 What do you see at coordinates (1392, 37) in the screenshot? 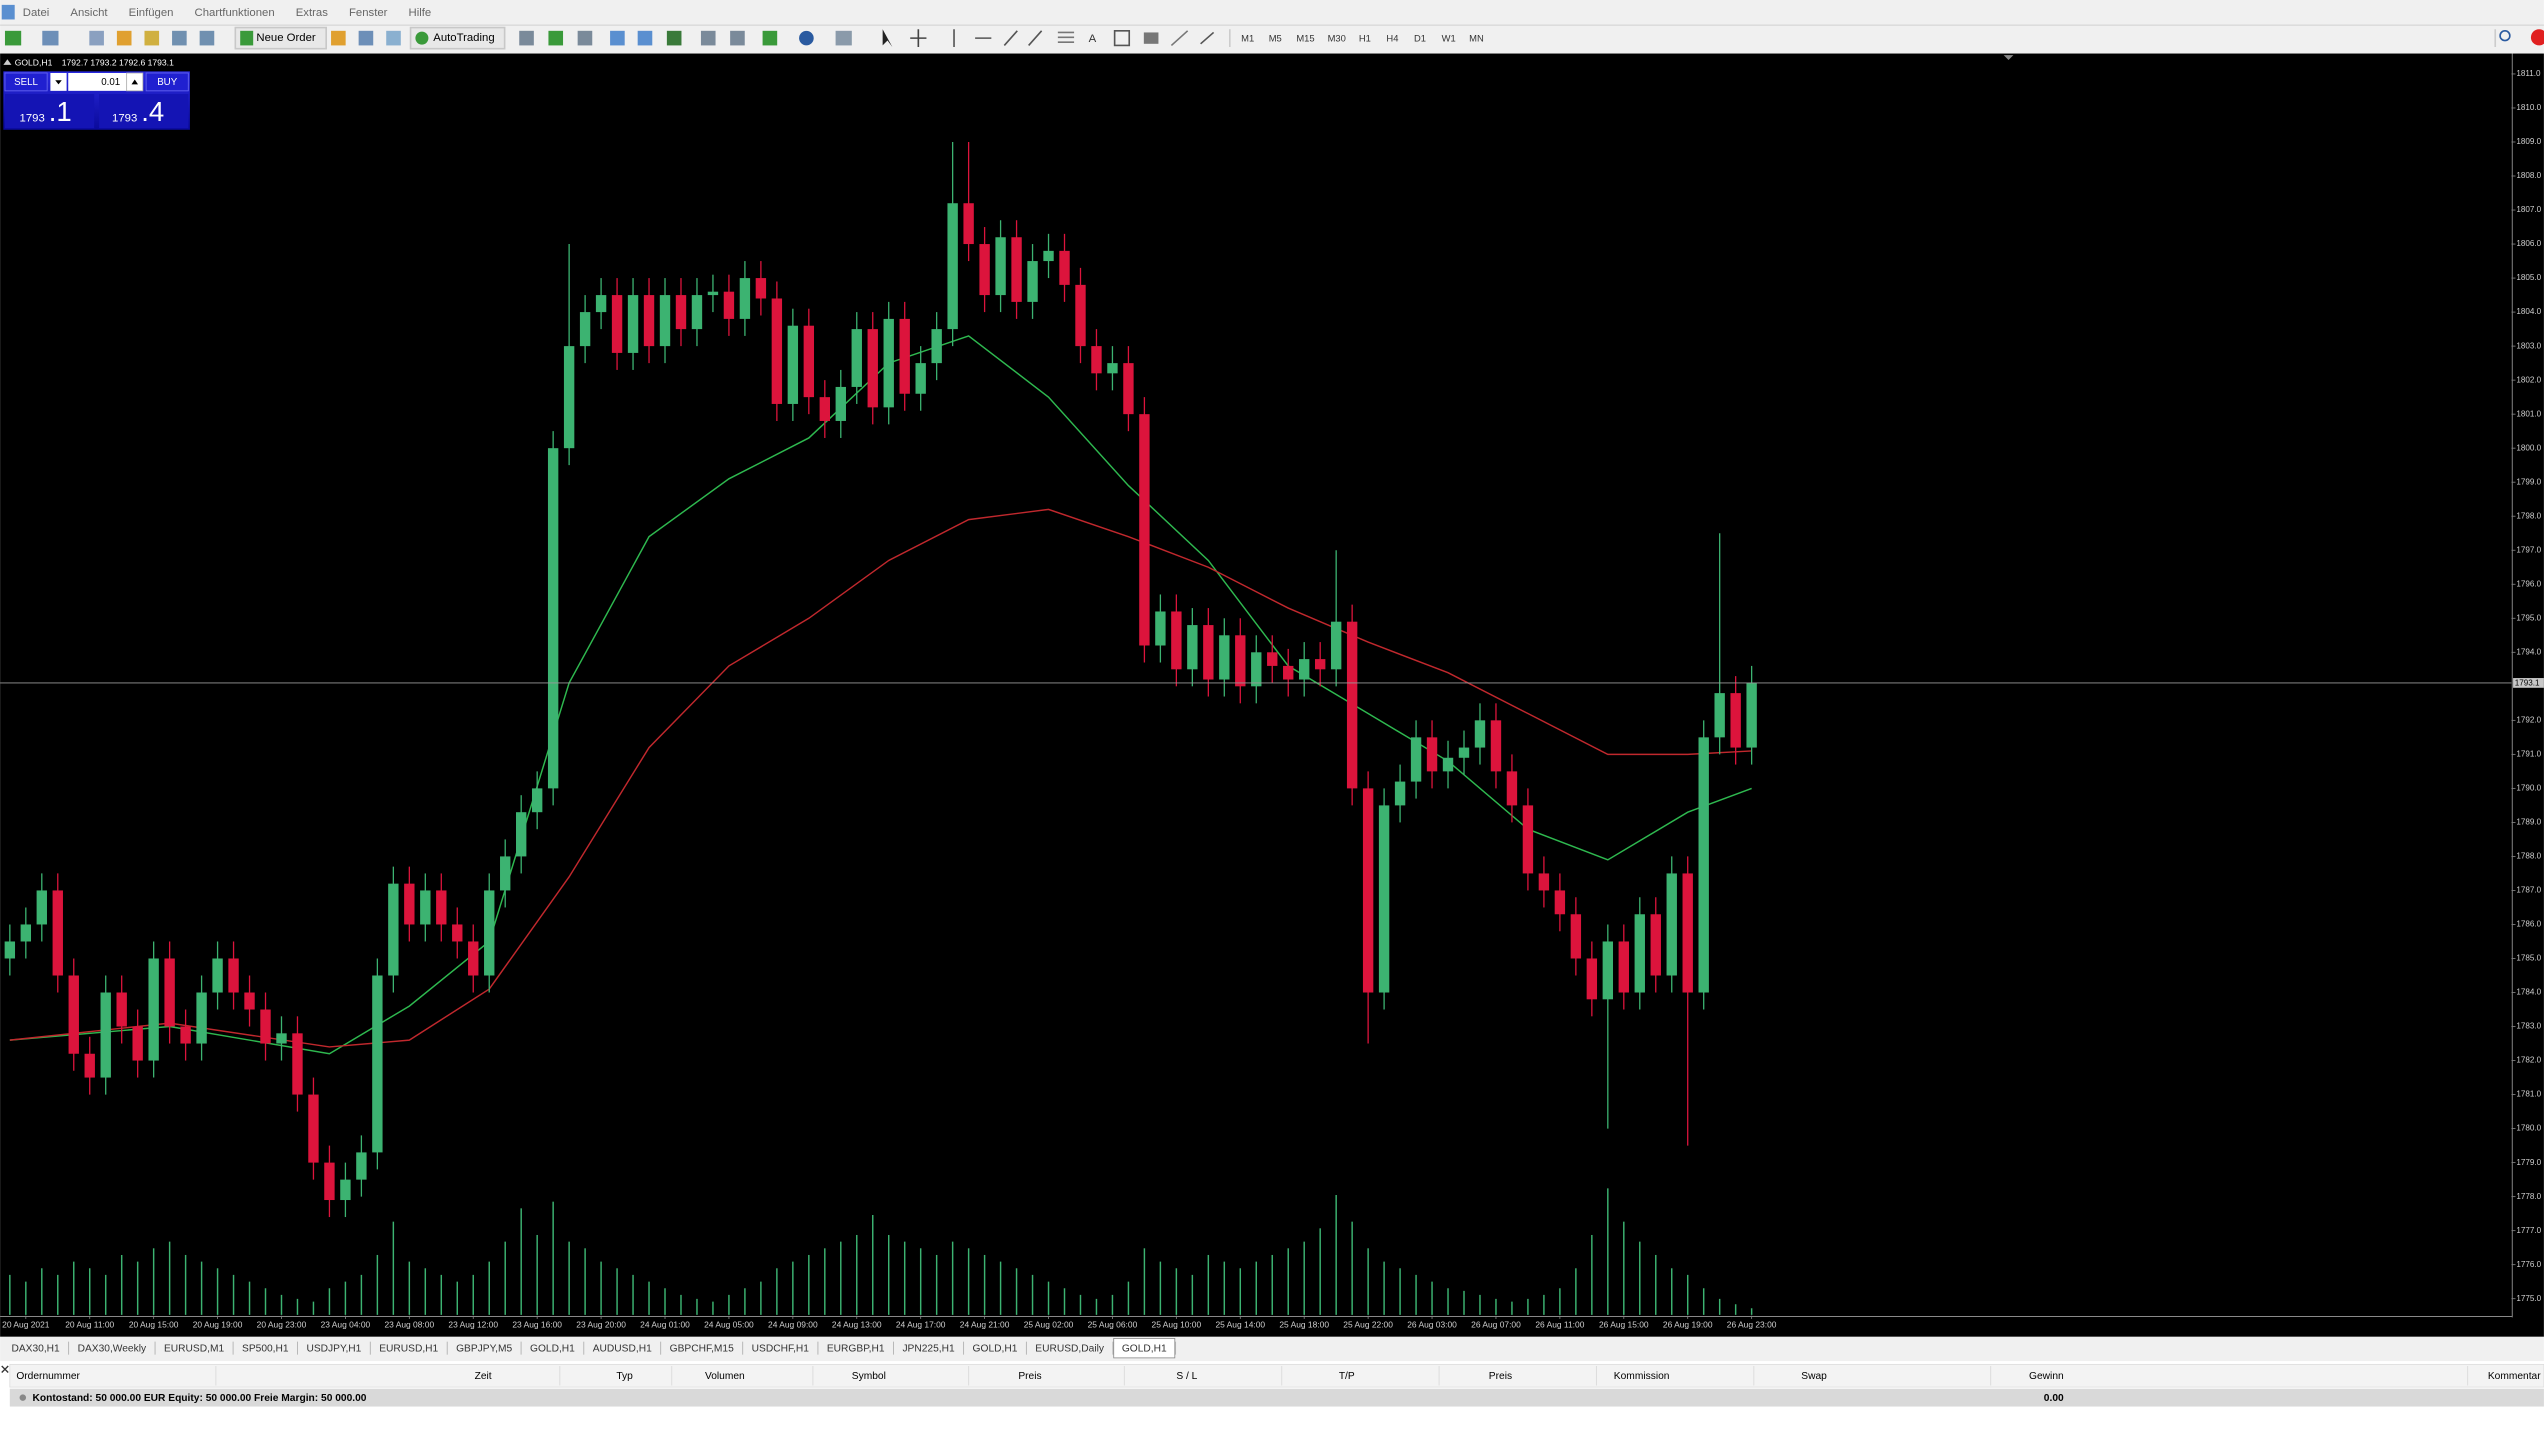
I see `timeframe-button: H4` at bounding box center [1392, 37].